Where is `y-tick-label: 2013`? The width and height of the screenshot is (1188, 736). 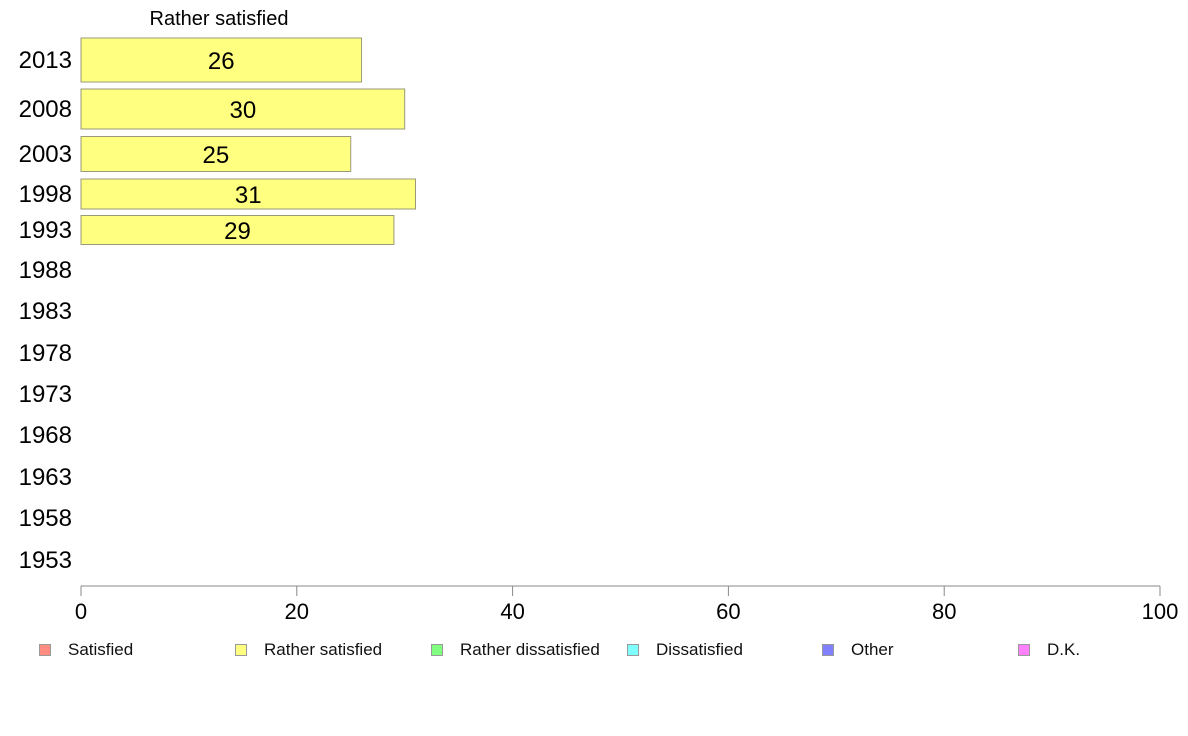
y-tick-label: 2013 is located at coordinates (45, 60).